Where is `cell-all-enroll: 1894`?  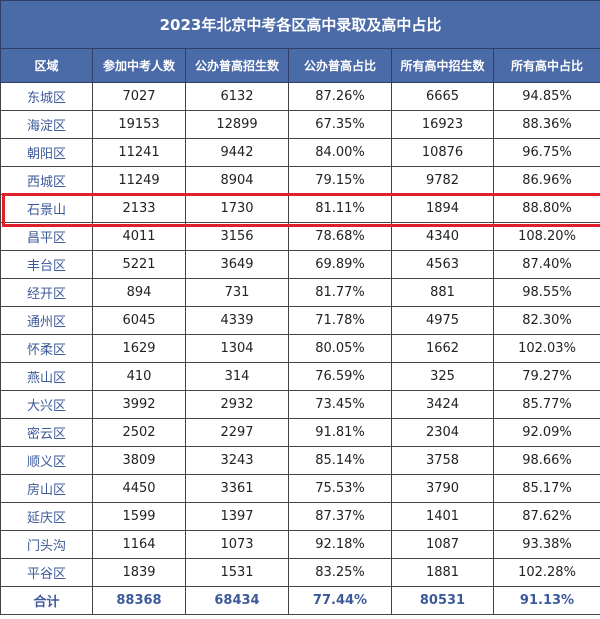 cell-all-enroll: 1894 is located at coordinates (442, 208).